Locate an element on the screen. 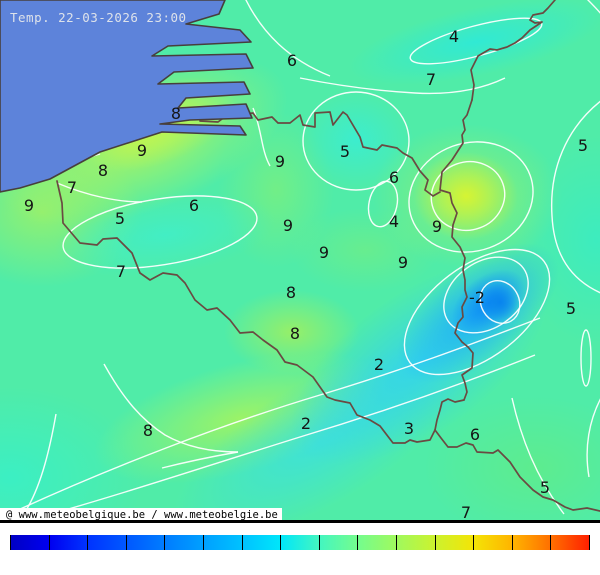 Image resolution: width=600 pixels, height=575 pixels. border-nl-de is located at coordinates (513, 50).